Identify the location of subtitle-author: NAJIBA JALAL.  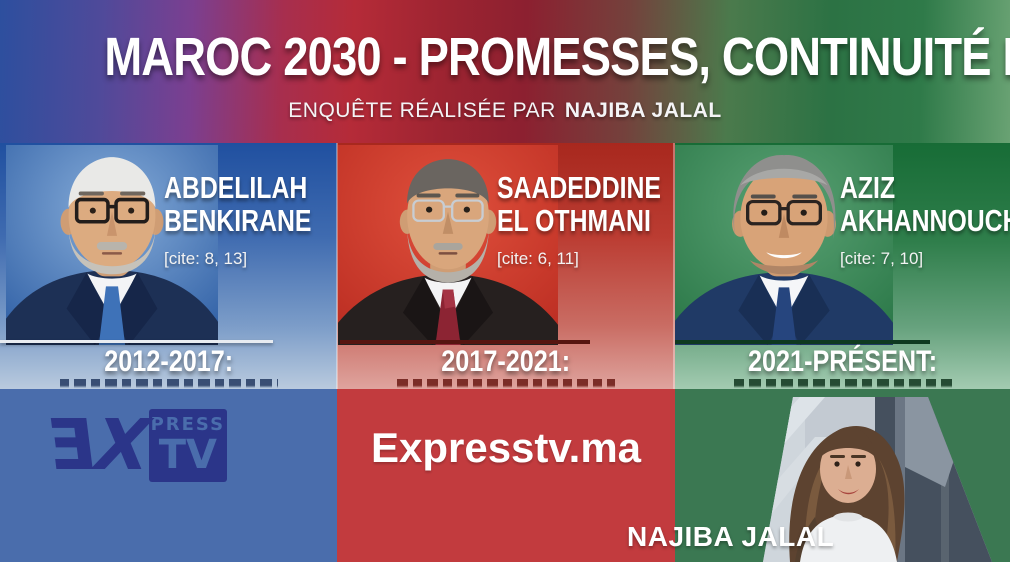
(643, 110).